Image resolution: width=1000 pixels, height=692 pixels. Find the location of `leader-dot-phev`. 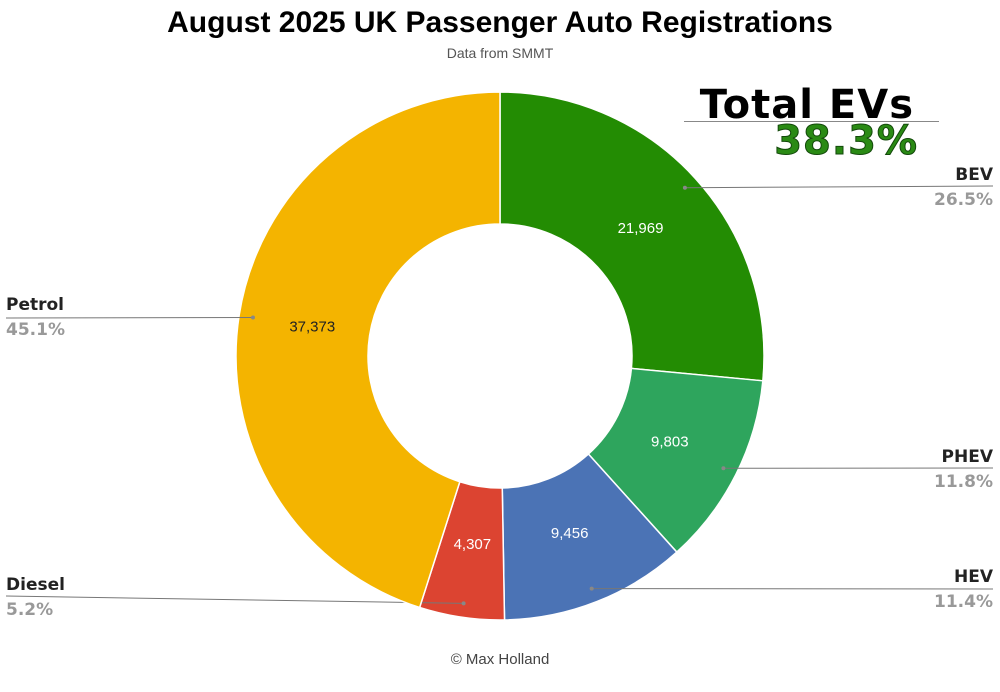

leader-dot-phev is located at coordinates (723, 468).